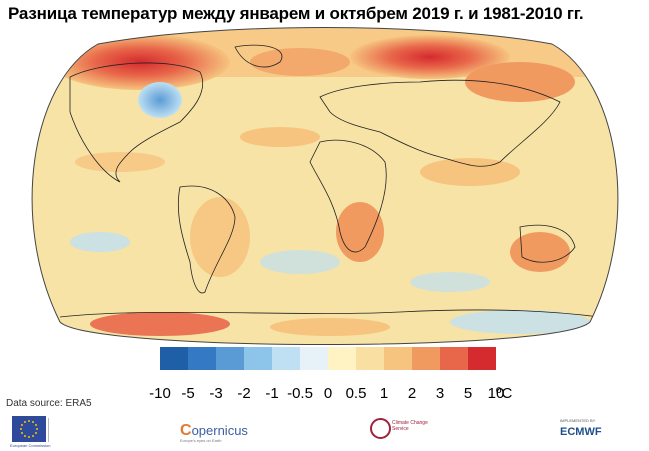 This screenshot has width=649, height=451. Describe the element at coordinates (384, 393) in the screenshot. I see `legend-tick-label: 1` at that location.